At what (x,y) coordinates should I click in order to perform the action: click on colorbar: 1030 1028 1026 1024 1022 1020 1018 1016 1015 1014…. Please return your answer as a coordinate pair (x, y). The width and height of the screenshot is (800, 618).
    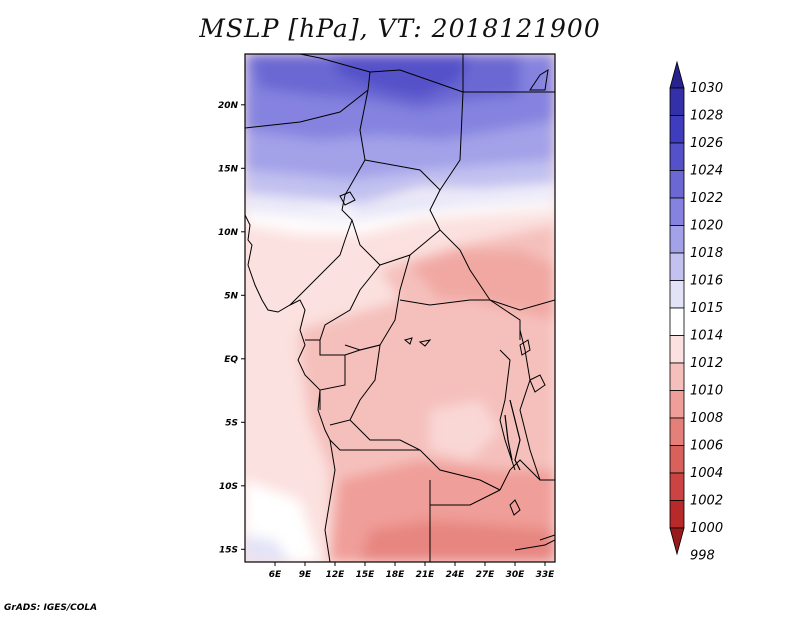
    Looking at the image, I should click on (696, 312).